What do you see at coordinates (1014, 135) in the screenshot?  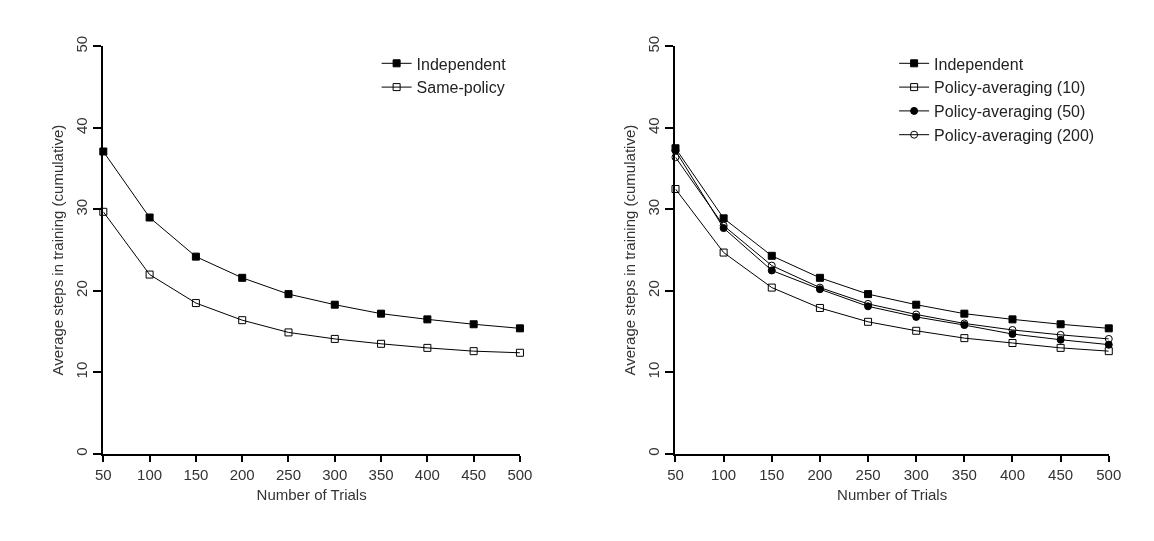 I see `legend-label: Policy-averaging (200)` at bounding box center [1014, 135].